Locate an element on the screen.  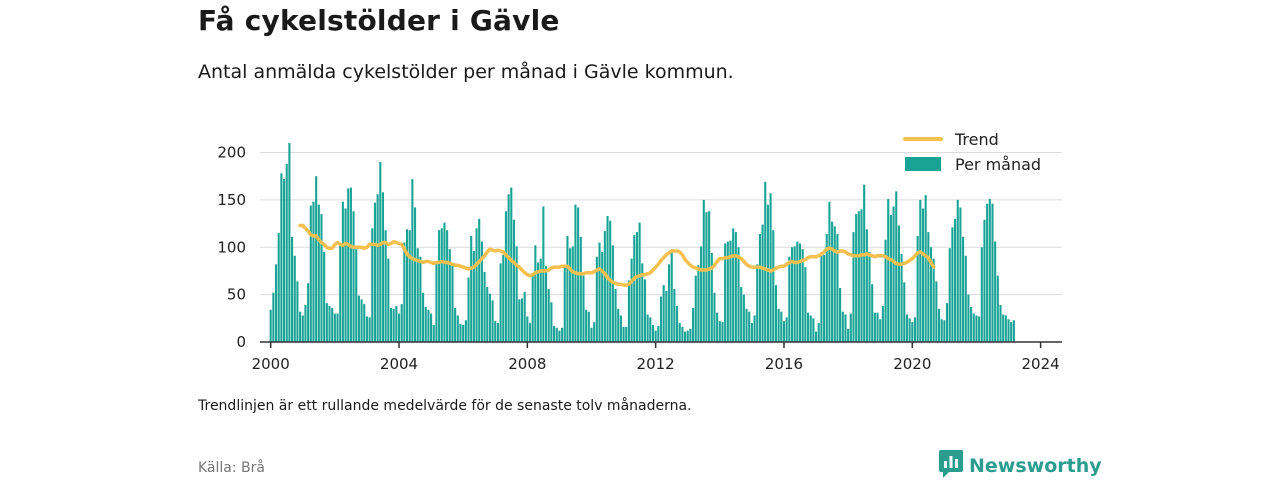
x-tick-label: 2008 is located at coordinates (527, 364).